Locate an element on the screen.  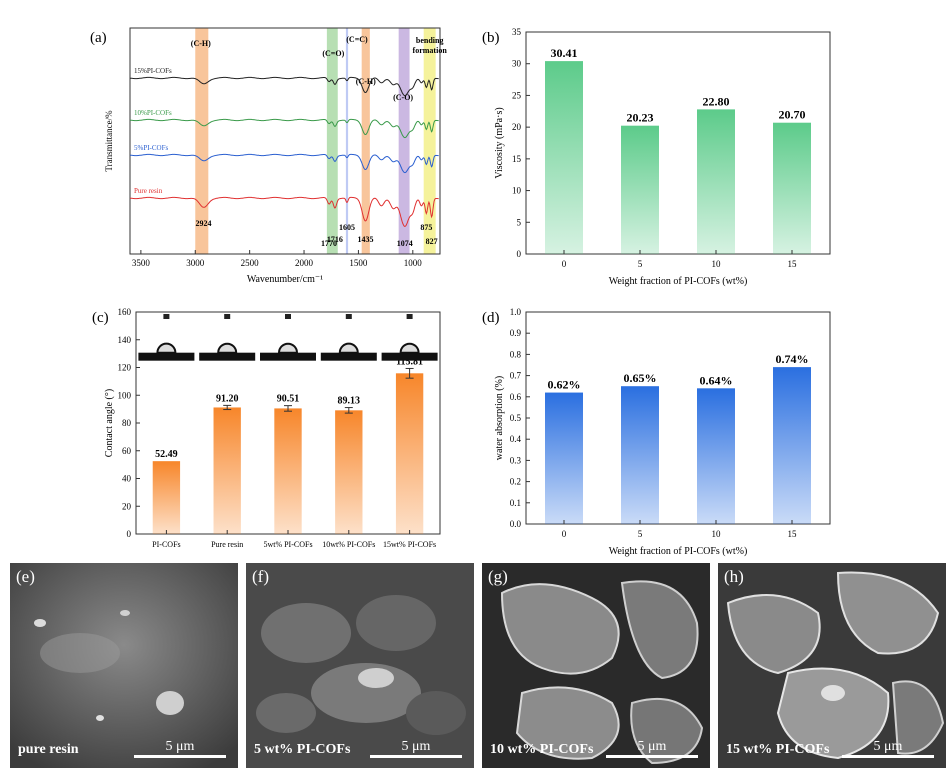
y-tick-label: 80 is located at coordinates (127, 423).